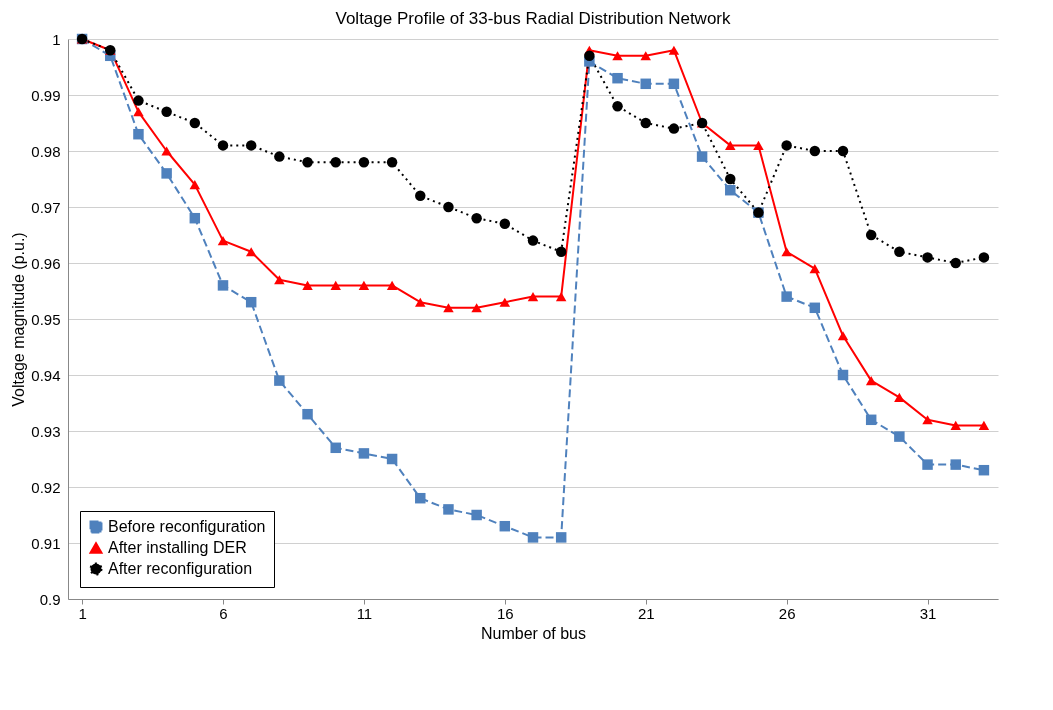 This screenshot has height=710, width=1053. What do you see at coordinates (533, 18) in the screenshot?
I see `chart-title: Voltage Profile of 33-bus Radial Distribution Network` at bounding box center [533, 18].